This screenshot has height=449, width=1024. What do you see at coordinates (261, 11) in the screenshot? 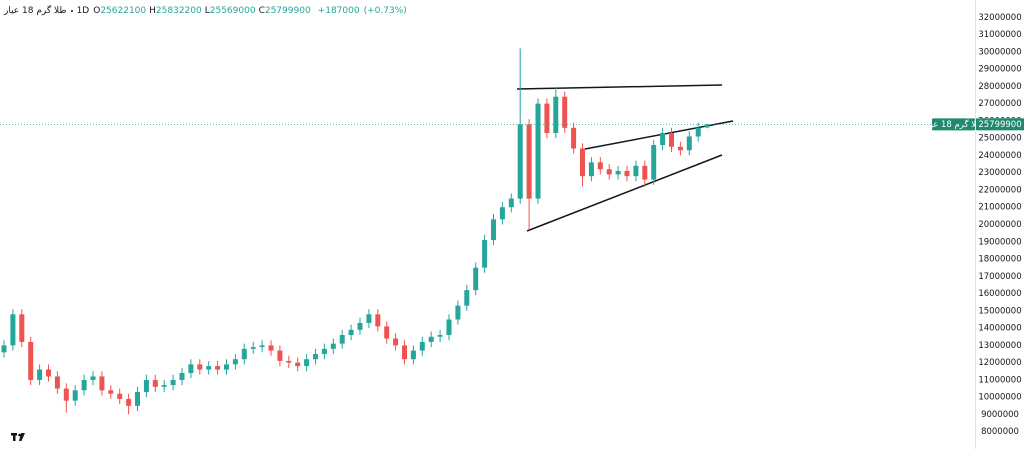
I see `ohlc-key: C` at bounding box center [261, 11].